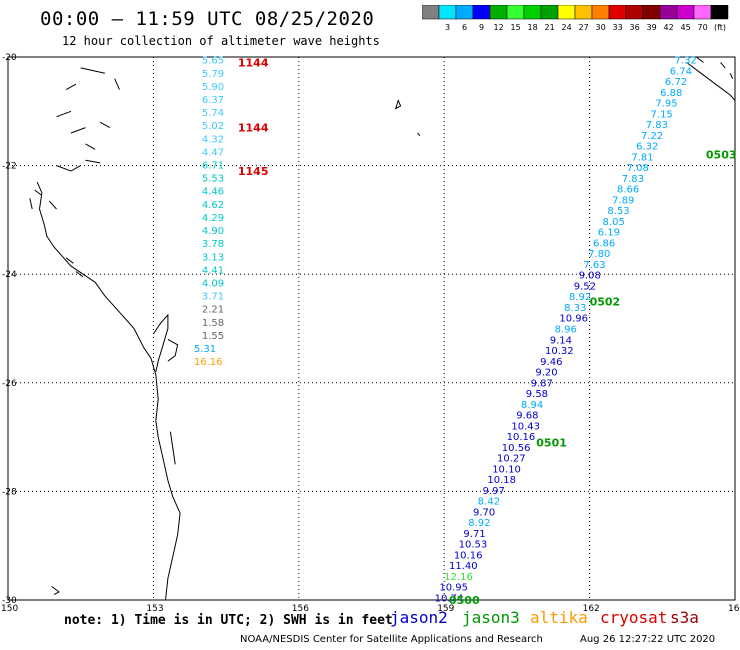 The height and width of the screenshot is (650, 740). What do you see at coordinates (516, 27) in the screenshot?
I see `scale-label: 15` at bounding box center [516, 27].